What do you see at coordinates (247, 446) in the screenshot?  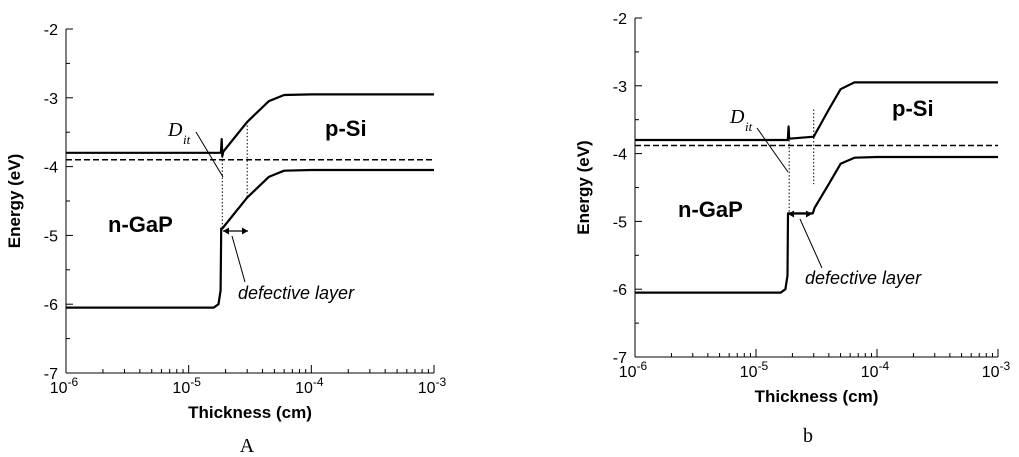 I see `figure-caption: A` at bounding box center [247, 446].